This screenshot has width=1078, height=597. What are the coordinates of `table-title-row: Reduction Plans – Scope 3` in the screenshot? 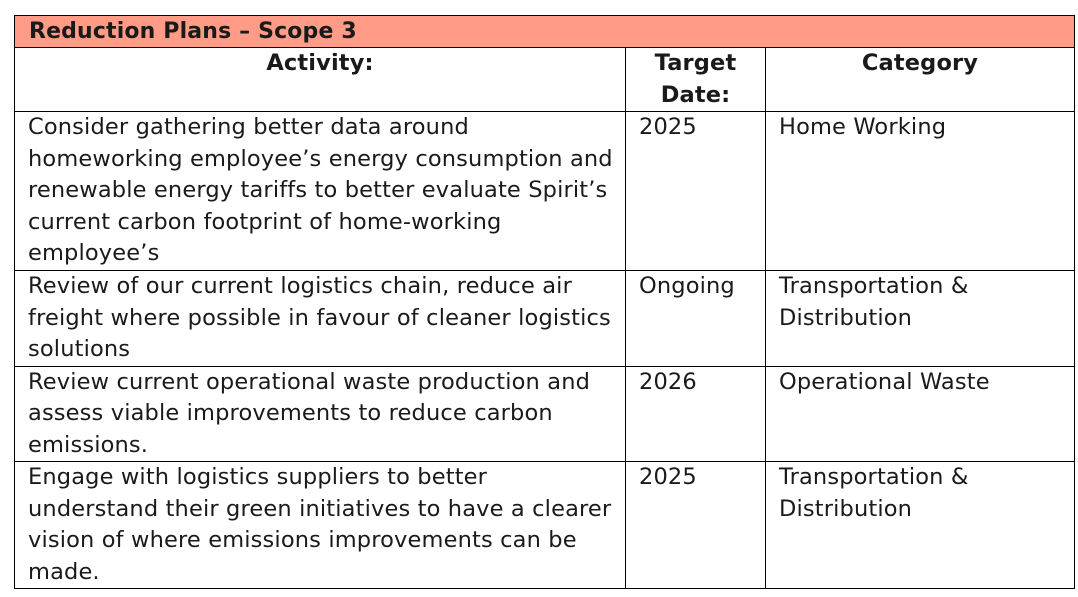 It's located at (544, 31).